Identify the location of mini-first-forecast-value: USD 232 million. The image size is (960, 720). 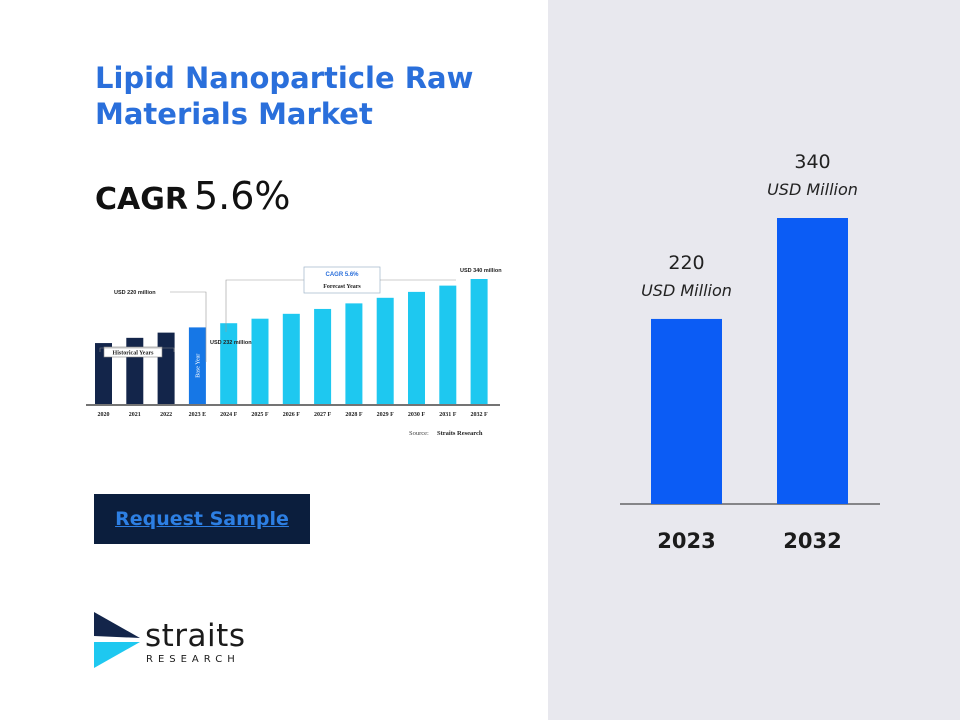
(231, 343).